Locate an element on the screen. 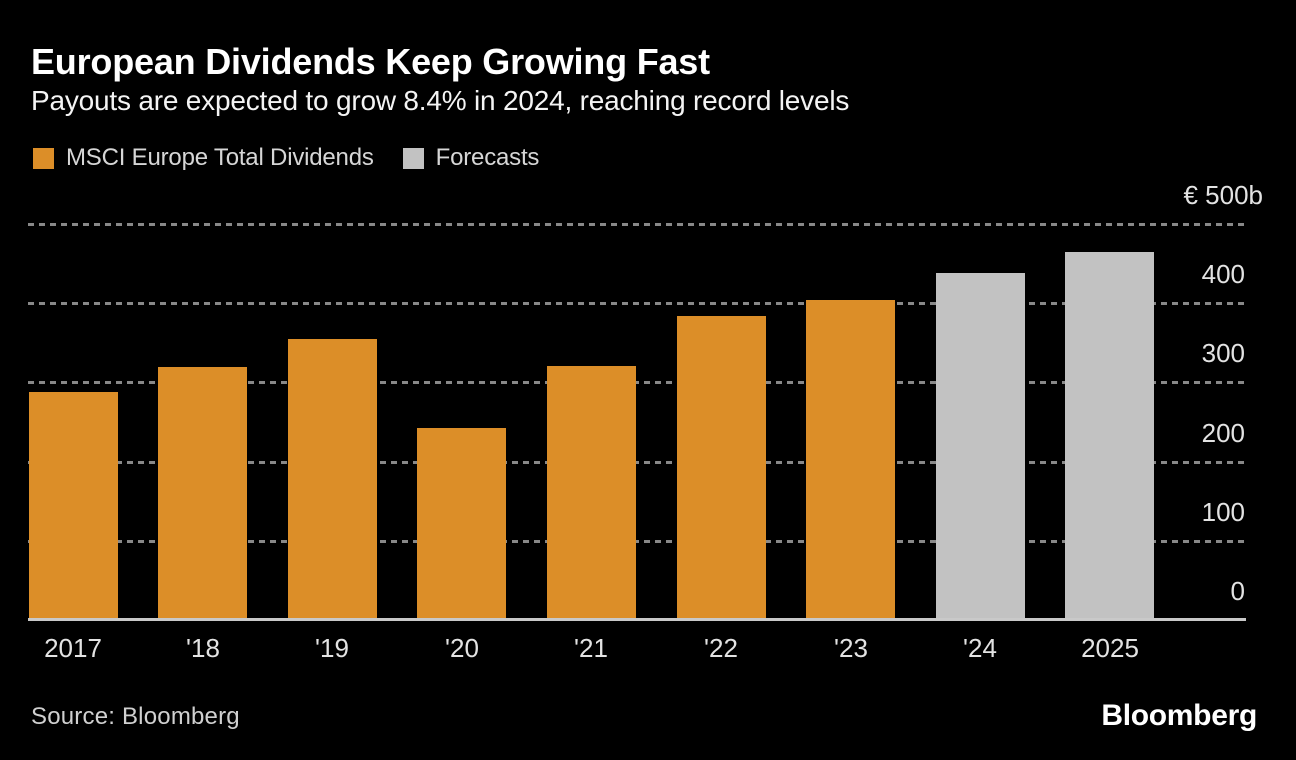 This screenshot has height=760, width=1296. x-tick-label-23: '23 is located at coordinates (851, 648).